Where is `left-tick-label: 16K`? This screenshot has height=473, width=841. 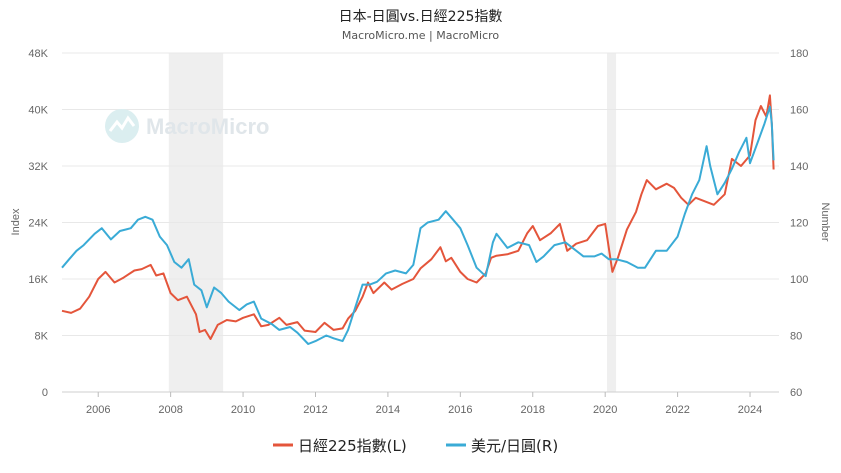 left-tick-label: 16K is located at coordinates (38, 280).